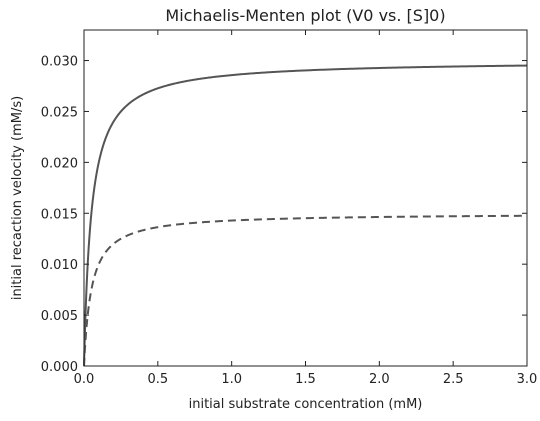 The height and width of the screenshot is (421, 540). What do you see at coordinates (59, 367) in the screenshot?
I see `y-tick-label: 0.000` at bounding box center [59, 367].